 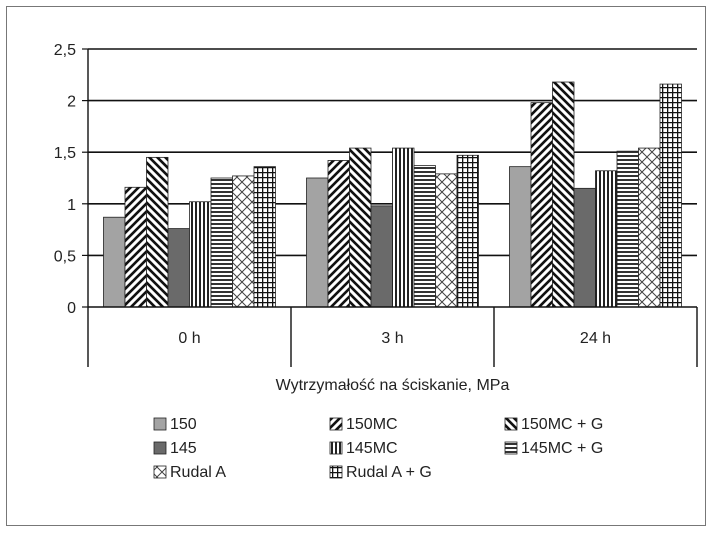 I want to click on x-axis-title: Wytrzymałość na ściskanie, MPa, so click(x=393, y=385).